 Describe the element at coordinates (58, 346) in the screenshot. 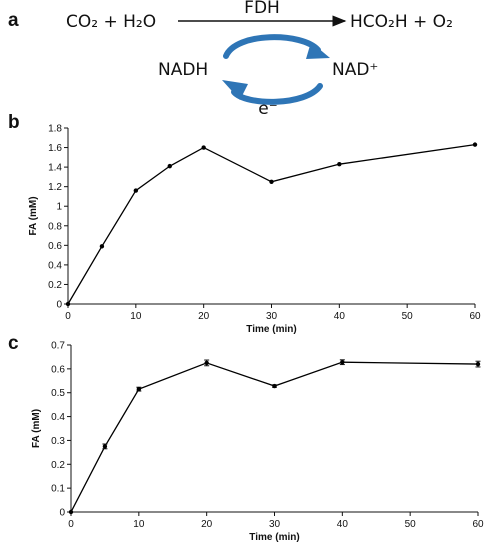

I see `y-tick-label: 0.7` at that location.